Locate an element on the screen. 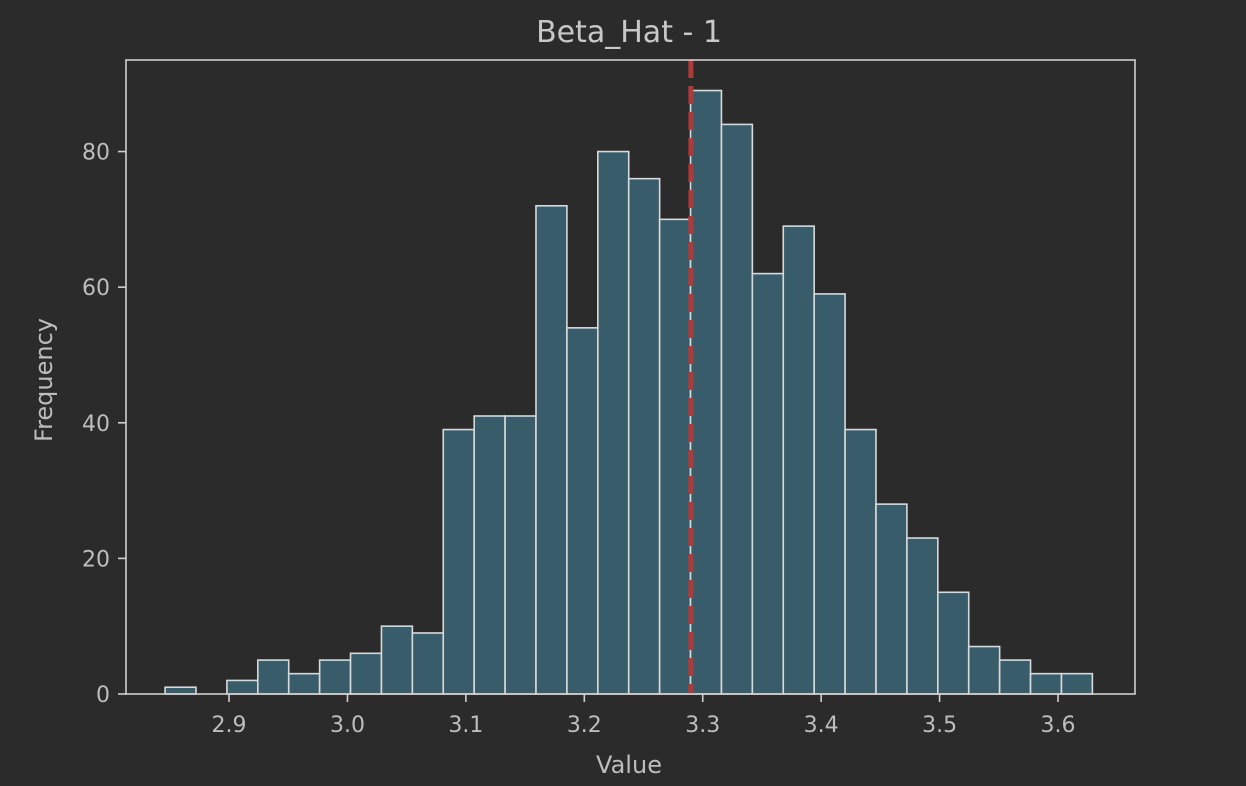 This screenshot has height=786, width=1246. y-tick-label: 60 is located at coordinates (96, 288).